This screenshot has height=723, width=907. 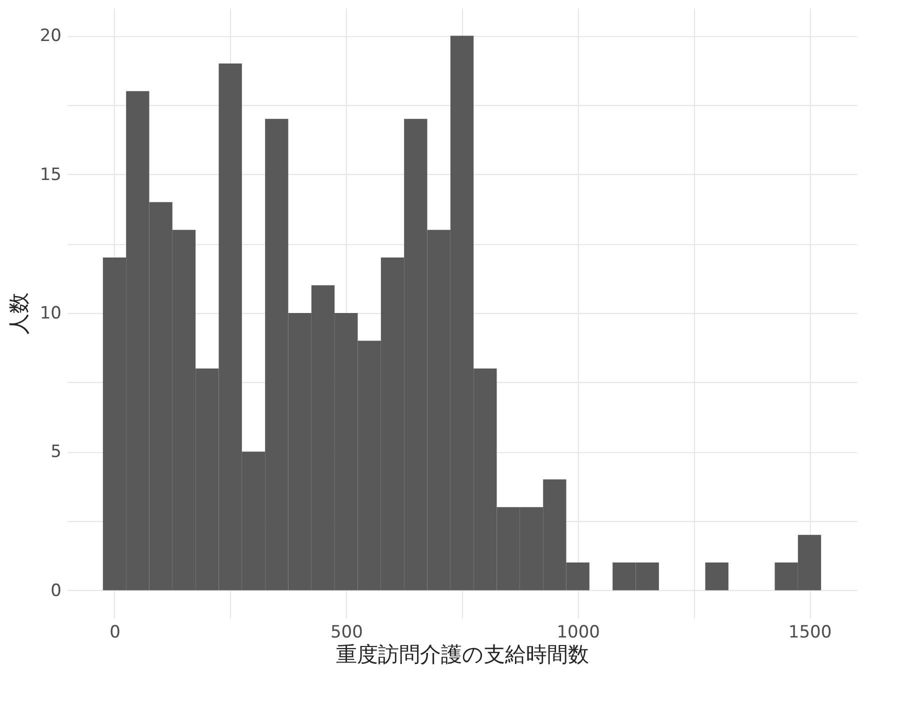 I want to click on x-tick-label: 0, so click(x=115, y=632).